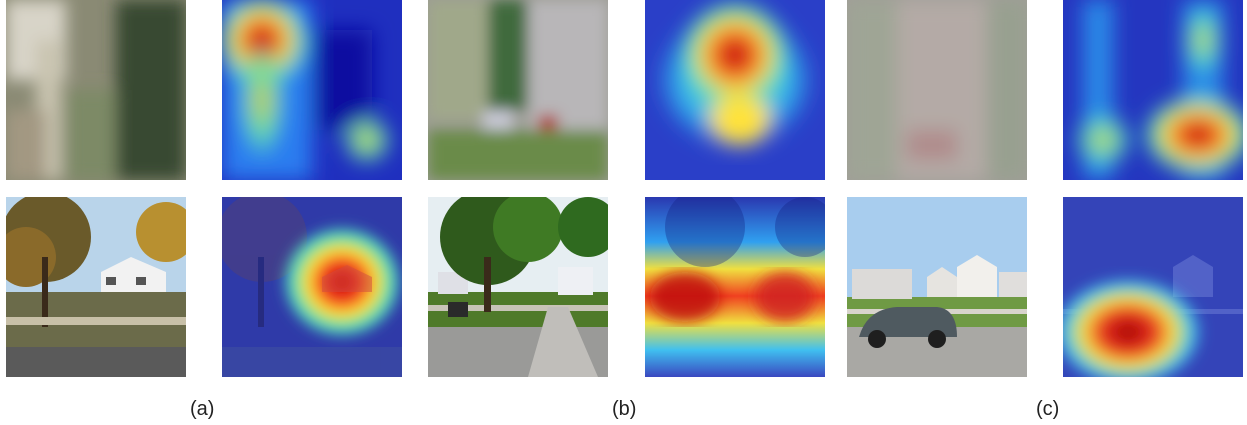  Describe the element at coordinates (312, 90) in the screenshot. I see `heatmap-aerial-a` at that location.